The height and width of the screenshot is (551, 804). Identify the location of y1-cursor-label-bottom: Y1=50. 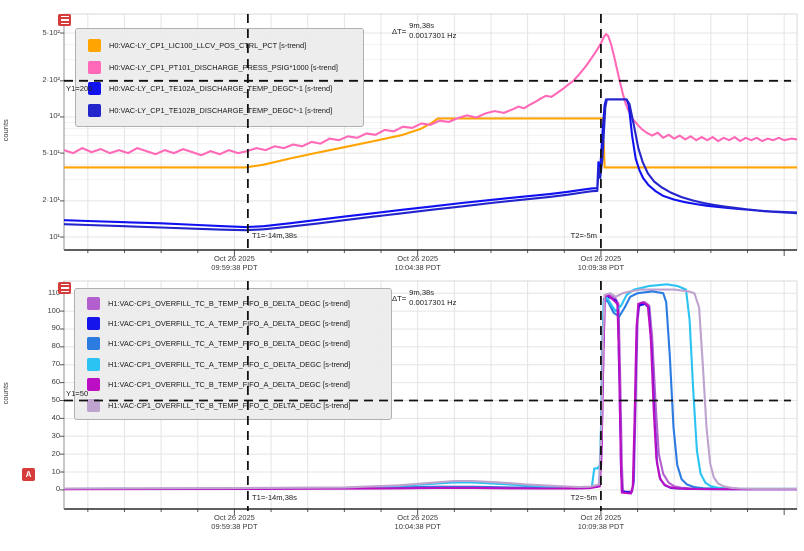
(77, 393).